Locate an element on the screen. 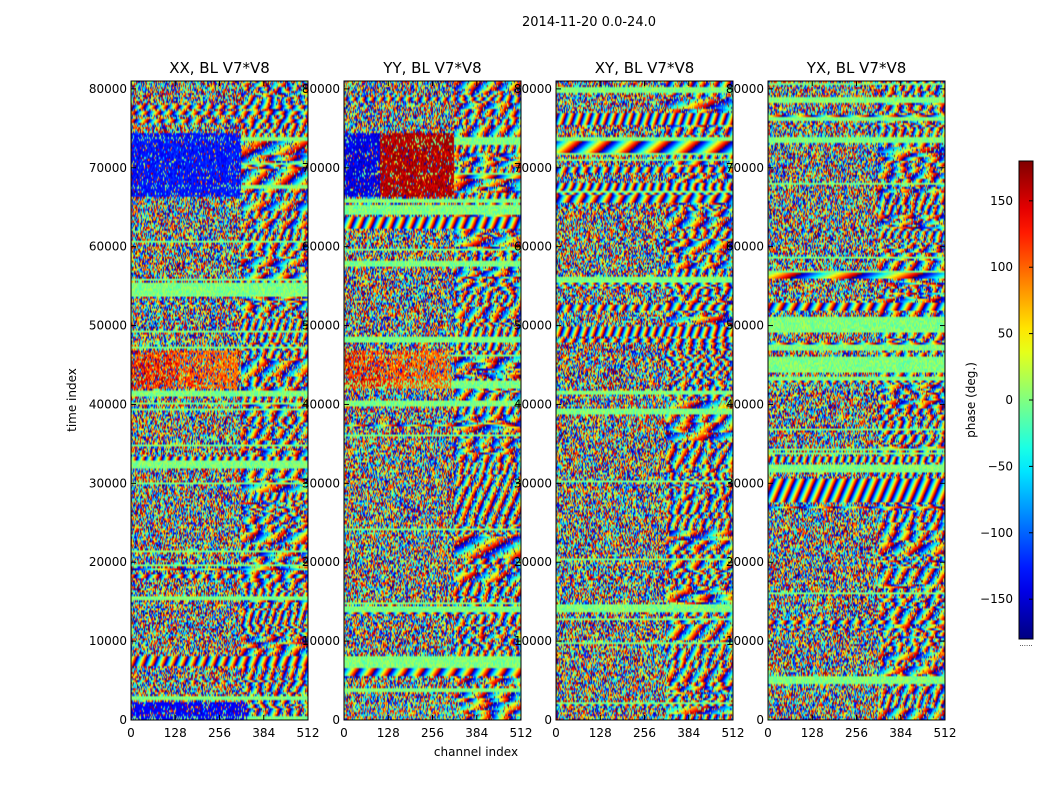 The image size is (1050, 800). colorbar-tick-label: 150 is located at coordinates (1001, 201).